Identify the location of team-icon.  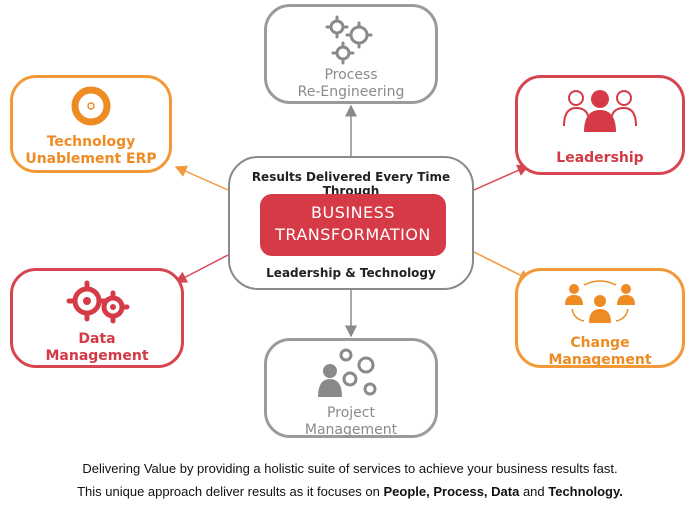
(600, 112).